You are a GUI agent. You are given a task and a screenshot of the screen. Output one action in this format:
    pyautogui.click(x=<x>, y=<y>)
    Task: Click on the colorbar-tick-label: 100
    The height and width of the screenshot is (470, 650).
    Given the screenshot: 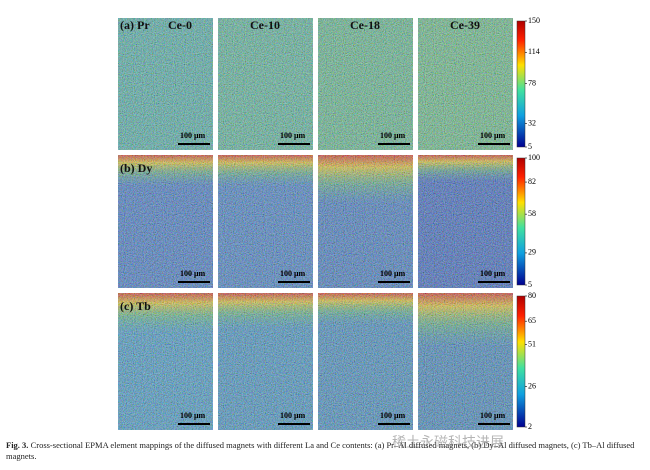 What is the action you would take?
    pyautogui.click(x=534, y=157)
    